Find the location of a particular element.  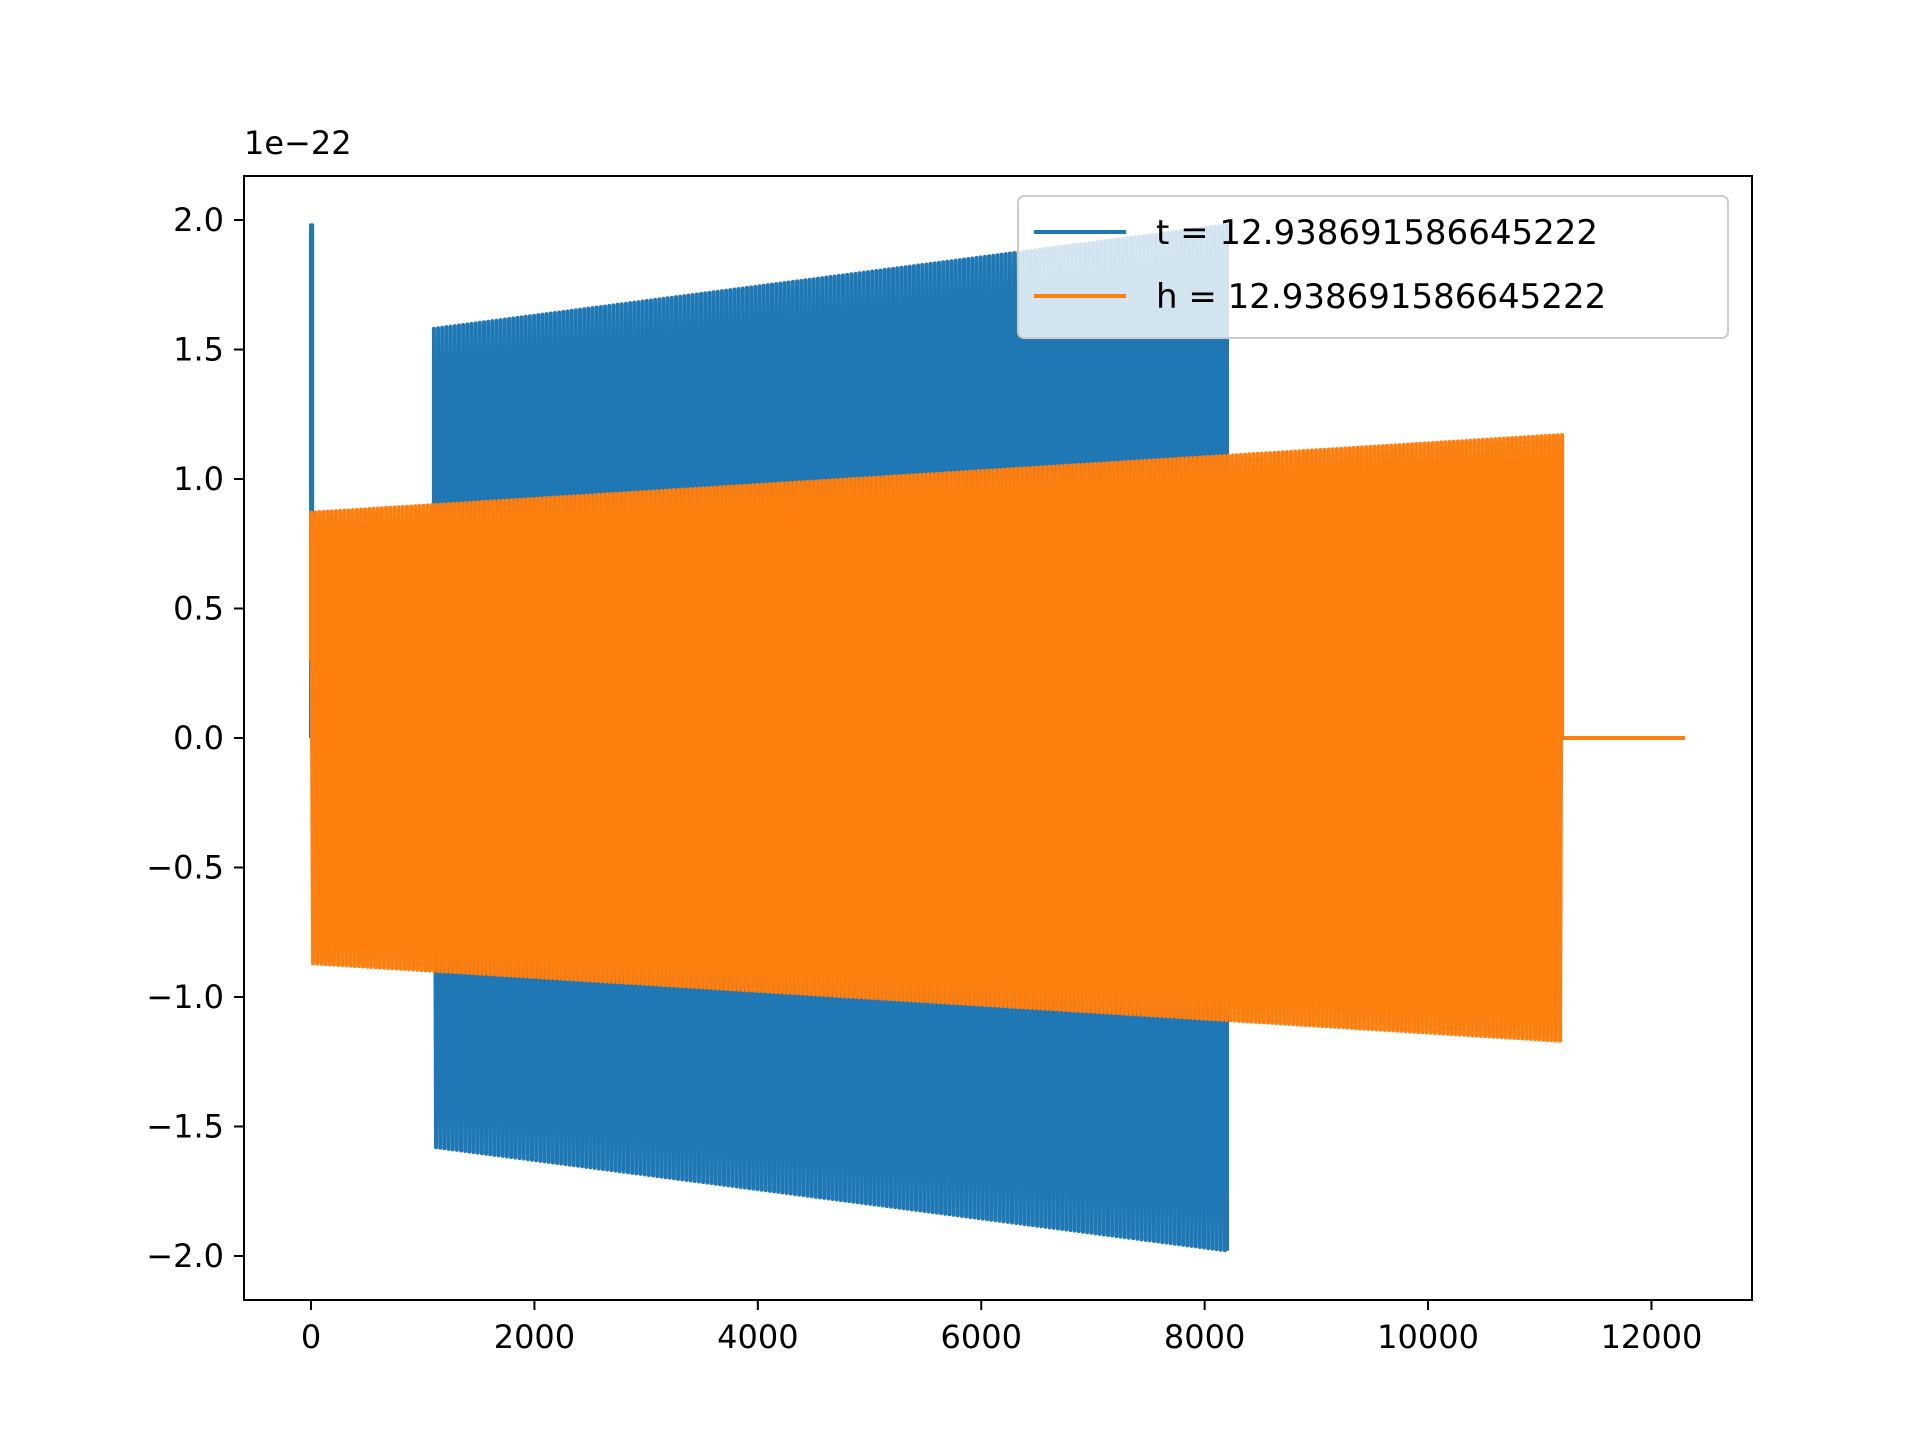

y-tick-label: 0.5 is located at coordinates (198, 609).